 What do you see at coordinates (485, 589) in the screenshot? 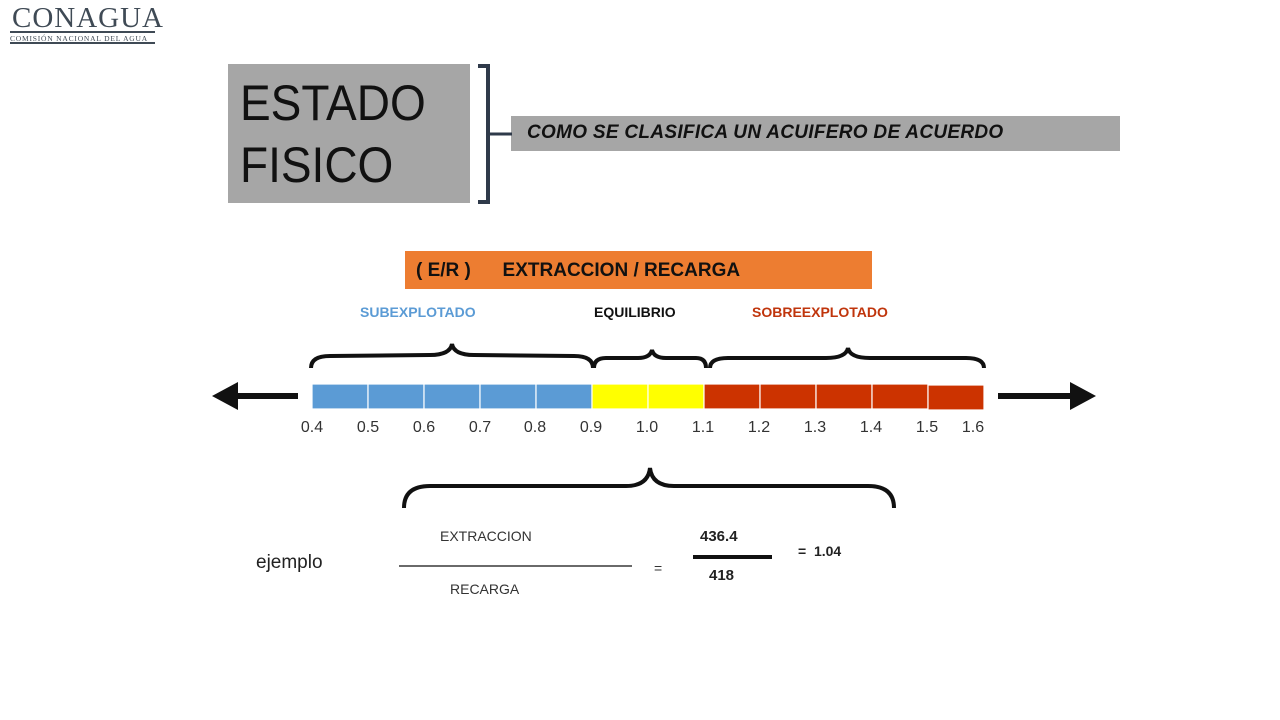
I see `denominator-label: RECARGA` at bounding box center [485, 589].